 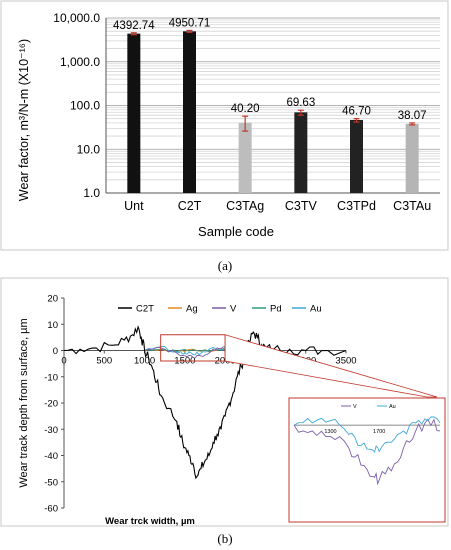 I want to click on x-tick-label: C2T, so click(x=190, y=206).